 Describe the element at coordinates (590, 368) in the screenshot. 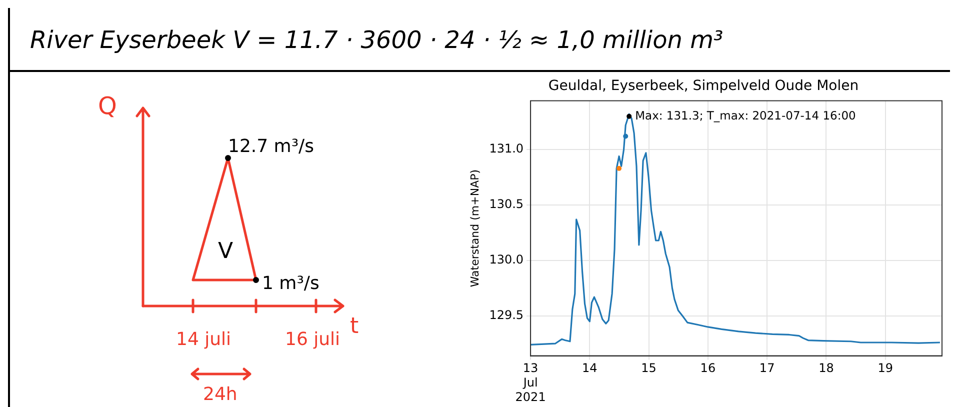

I see `x-tick-label: 14` at that location.